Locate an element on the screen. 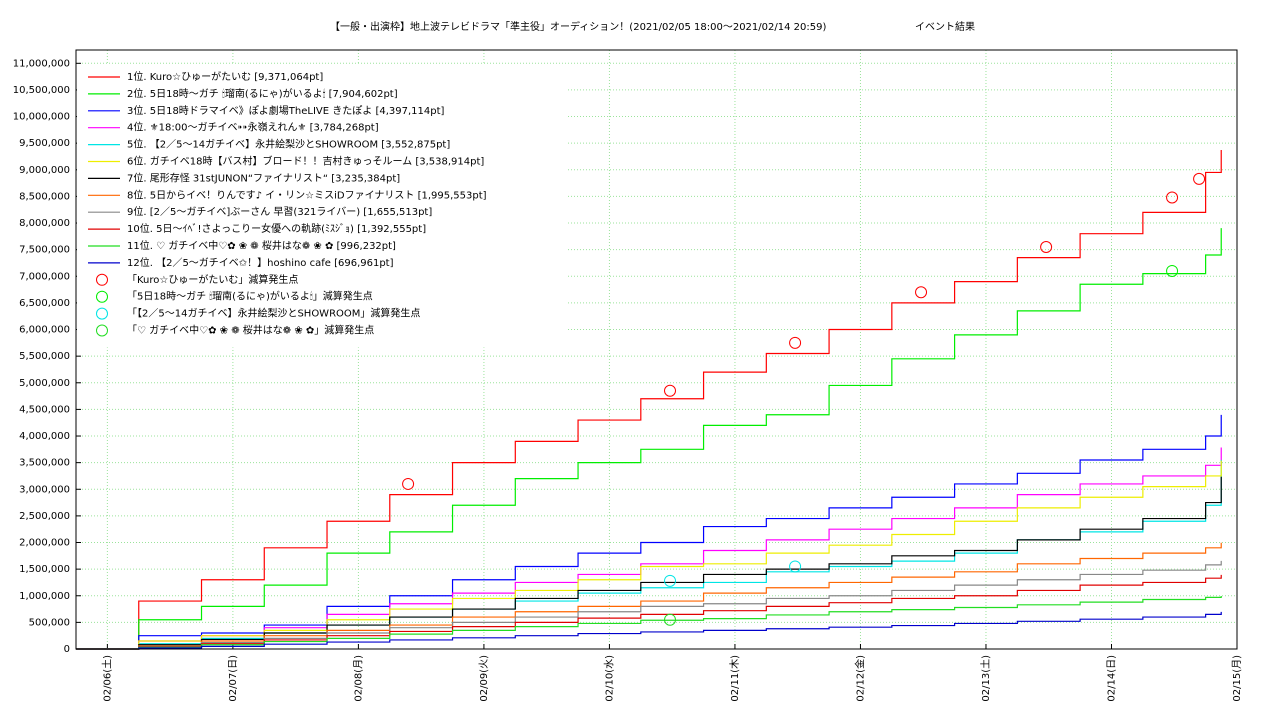  x-tick-label: 02/07(日) is located at coordinates (233, 678).